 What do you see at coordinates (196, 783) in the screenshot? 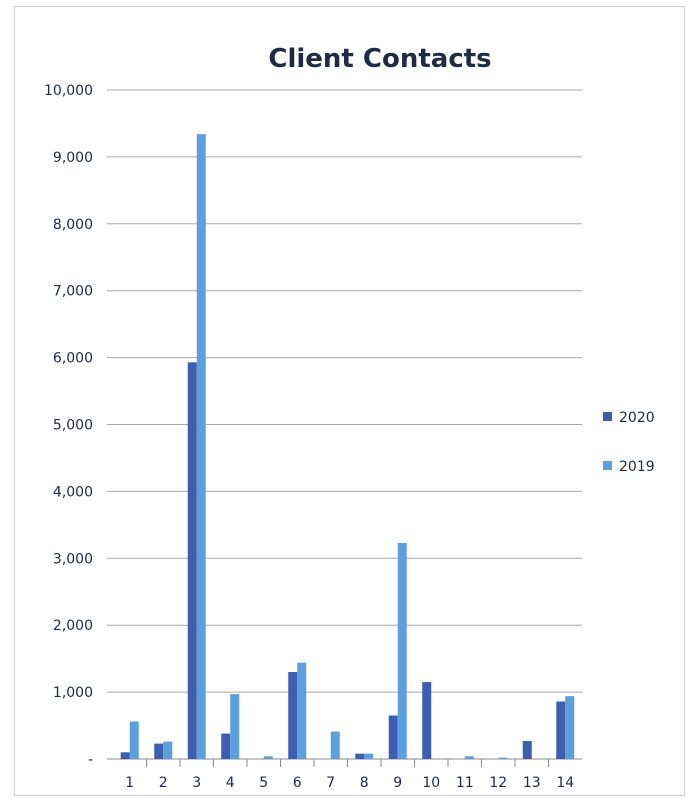
I see `x-tick-label: 3` at bounding box center [196, 783].